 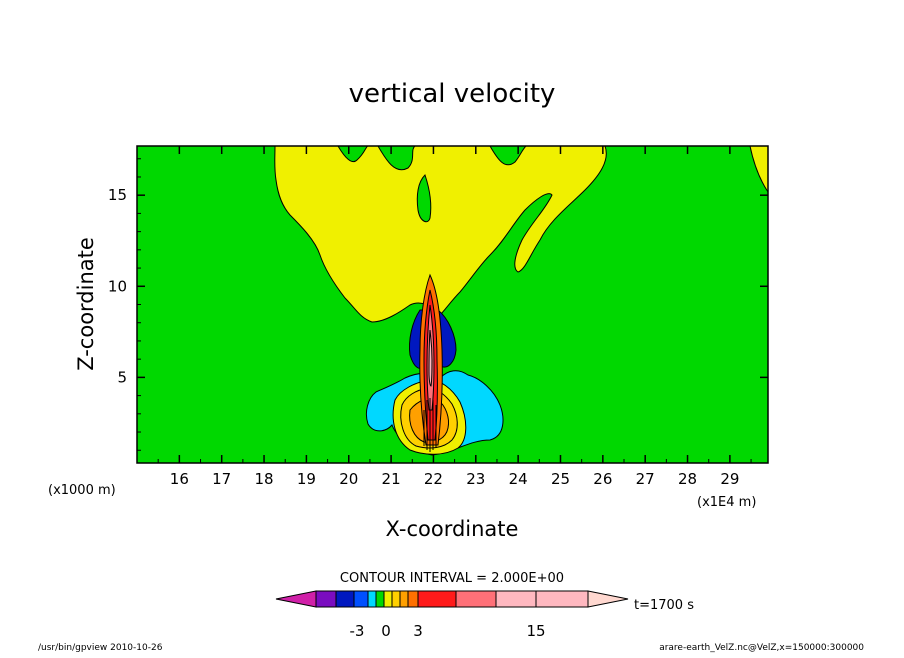 What do you see at coordinates (391, 479) in the screenshot?
I see `x-tick-label: 21` at bounding box center [391, 479].